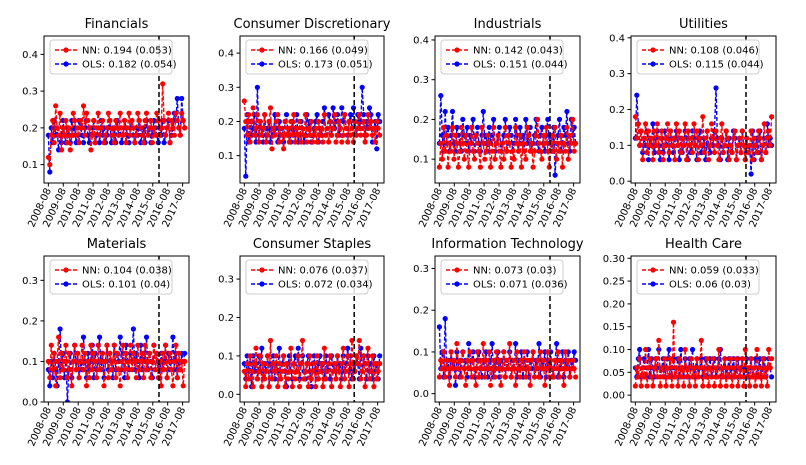 The height and width of the screenshot is (465, 806). What do you see at coordinates (129, 65) in the screenshot?
I see `legend-label: OLS: 0.182 (0.054)` at bounding box center [129, 65].